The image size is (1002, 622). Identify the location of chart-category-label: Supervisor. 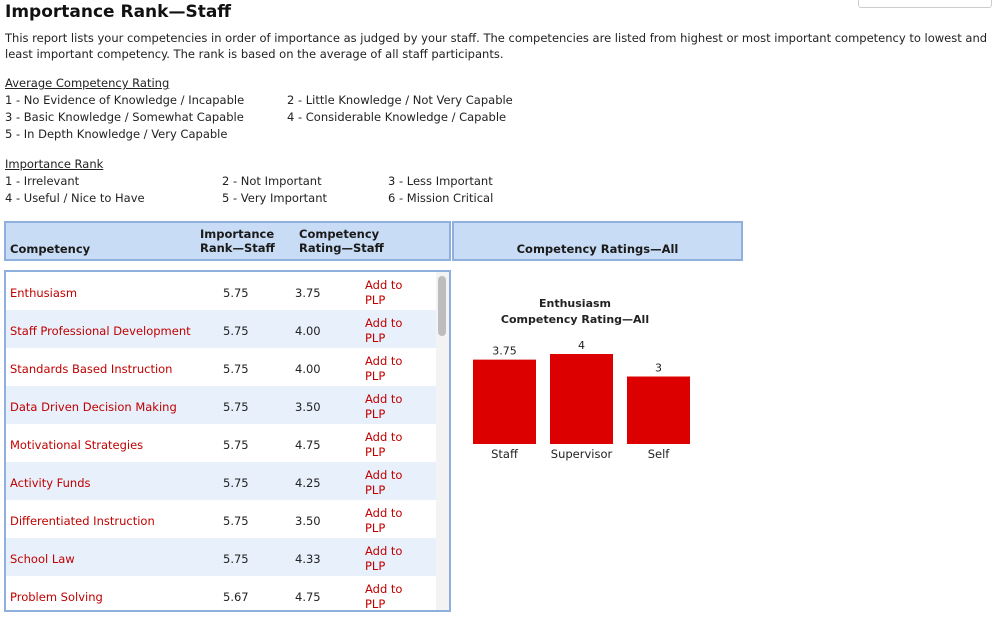
(582, 454).